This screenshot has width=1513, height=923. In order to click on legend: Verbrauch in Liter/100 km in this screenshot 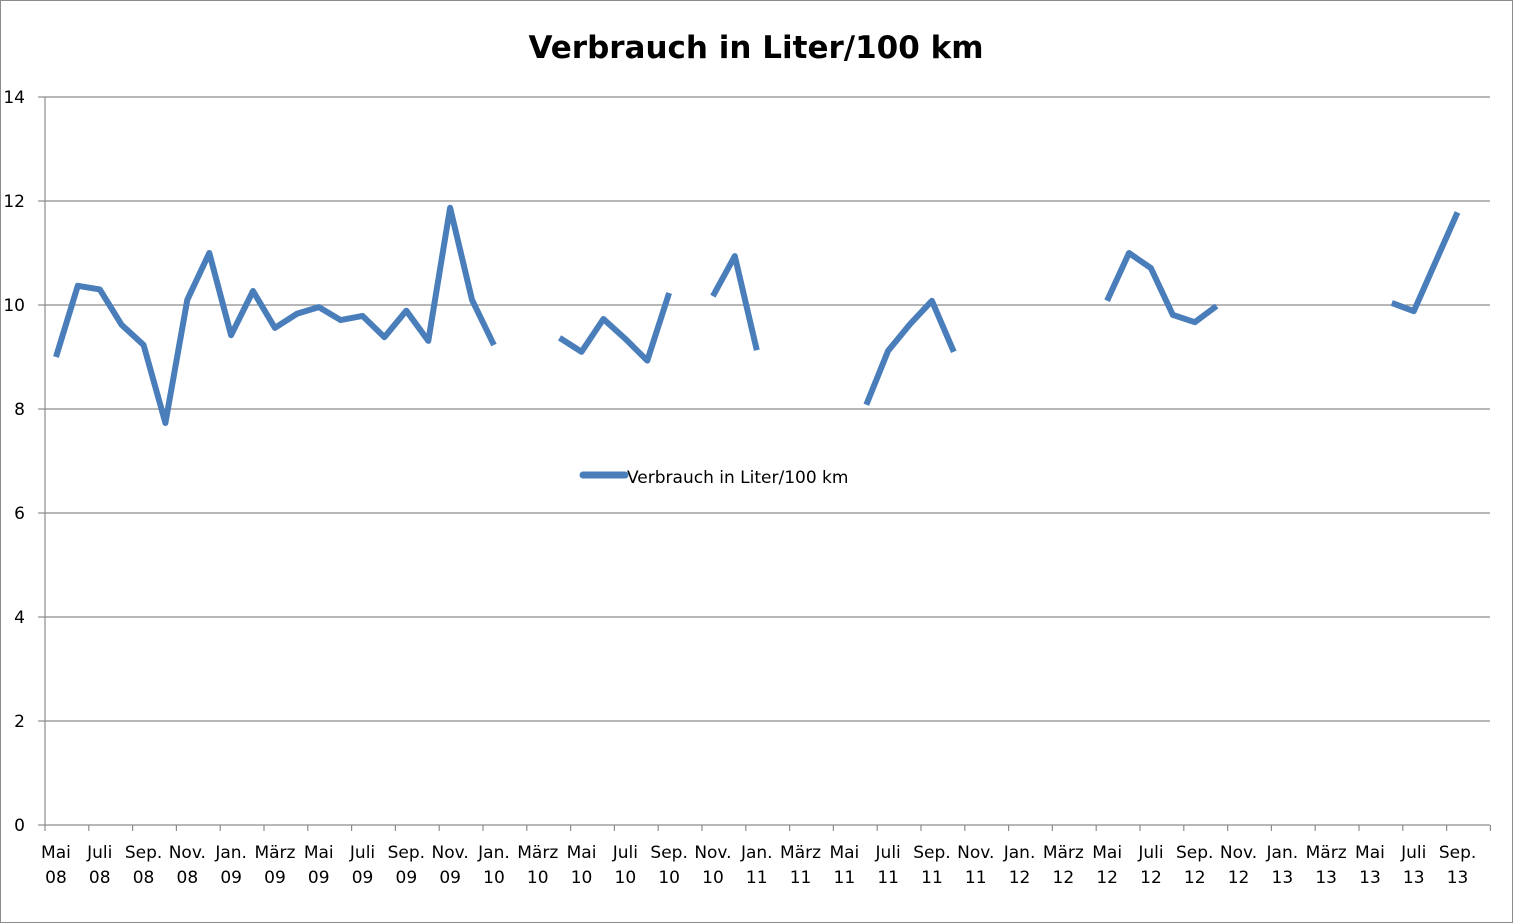, I will do `click(713, 478)`.